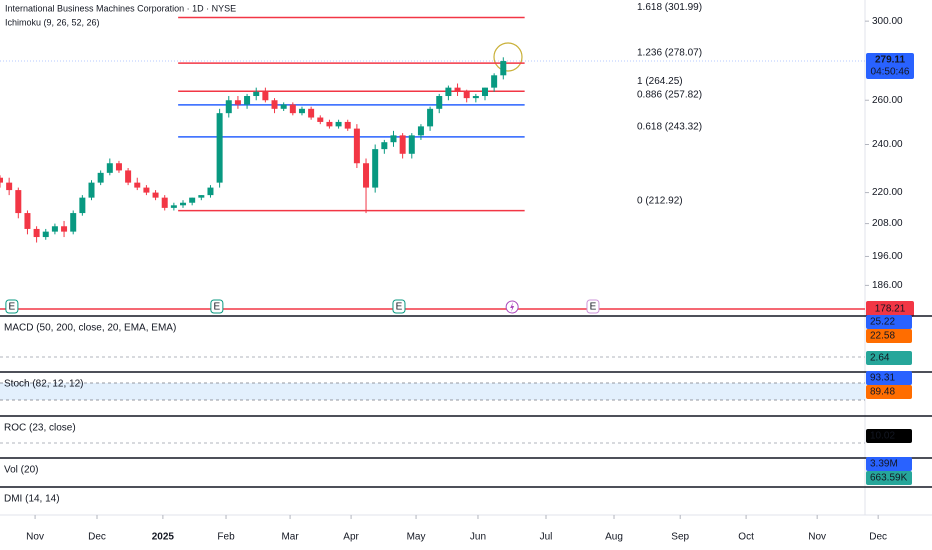 The width and height of the screenshot is (932, 550). I want to click on fib-label: 1.618 (301.99), so click(669, 7).